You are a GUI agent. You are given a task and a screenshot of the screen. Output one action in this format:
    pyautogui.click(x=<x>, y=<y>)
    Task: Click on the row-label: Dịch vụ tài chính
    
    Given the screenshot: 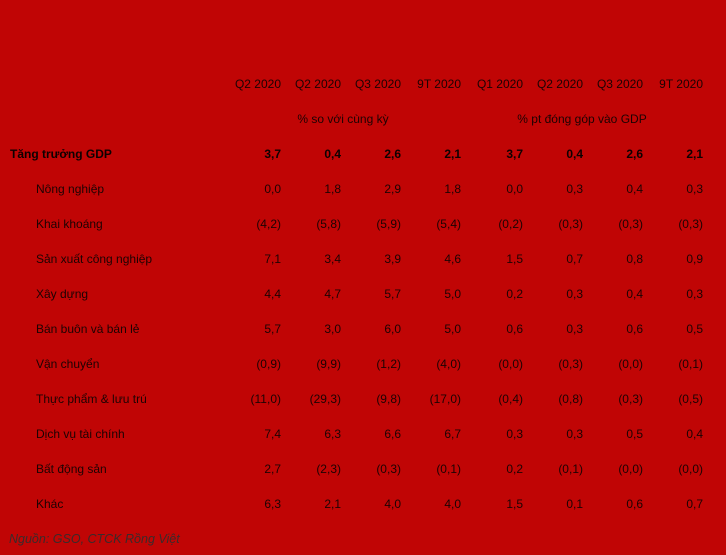 What is the action you would take?
    pyautogui.click(x=80, y=433)
    